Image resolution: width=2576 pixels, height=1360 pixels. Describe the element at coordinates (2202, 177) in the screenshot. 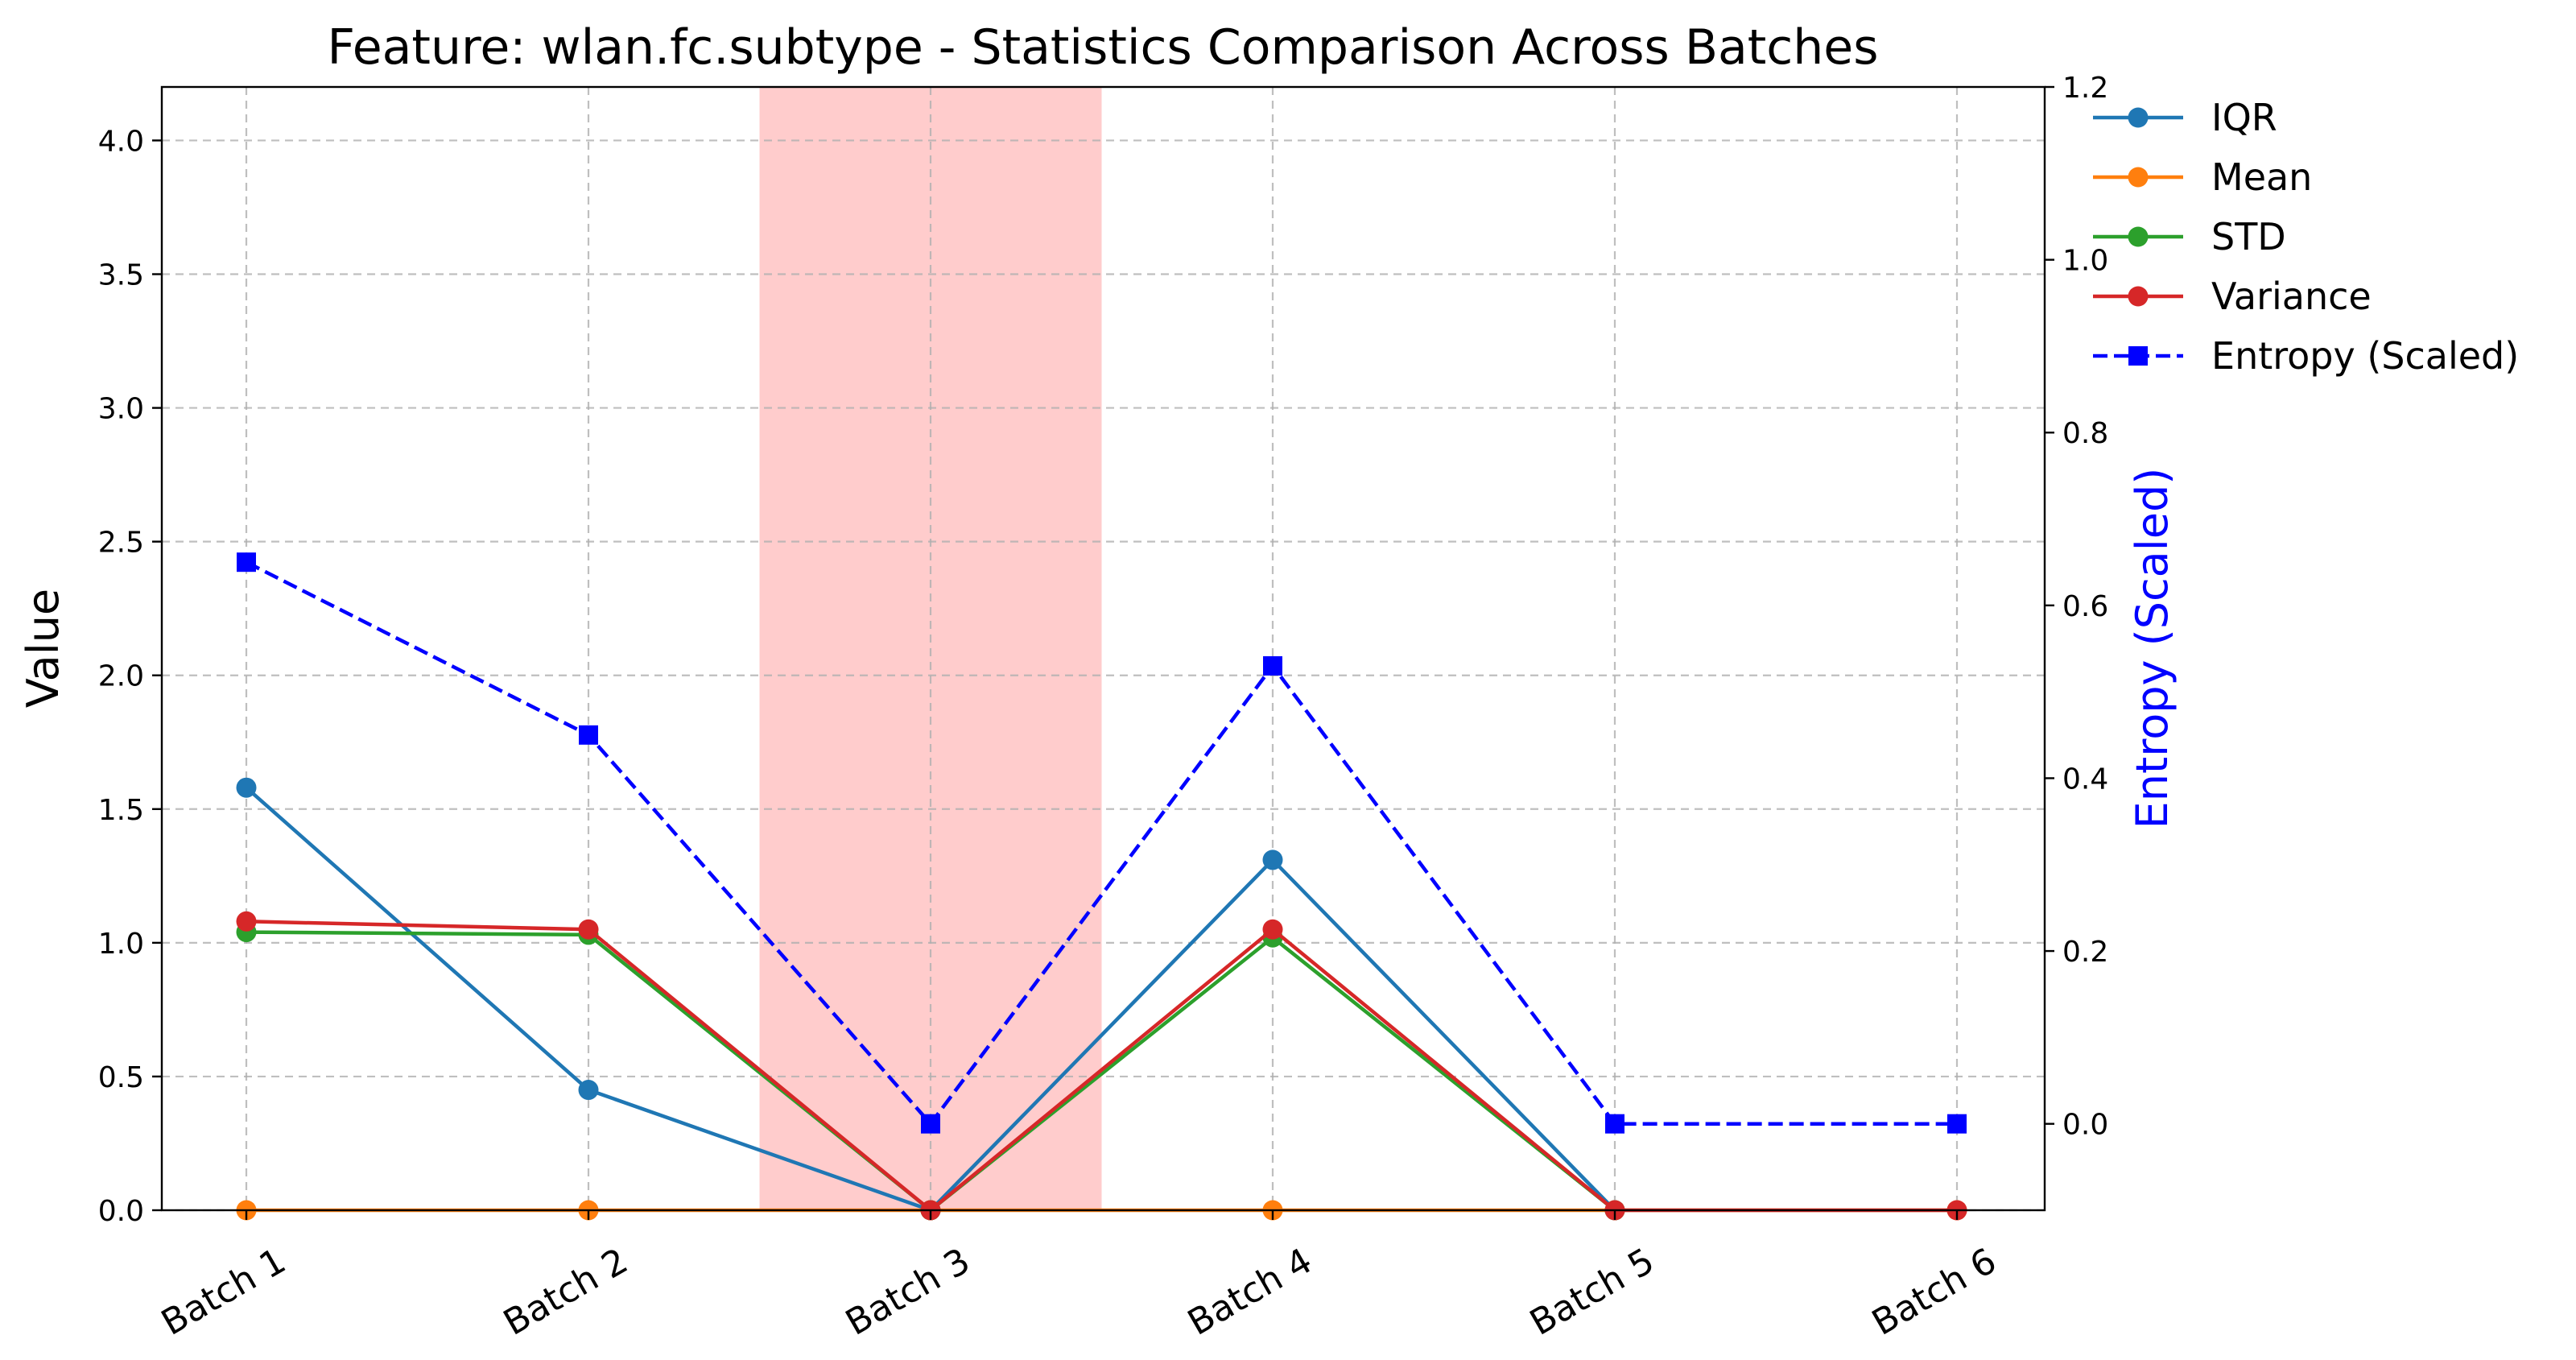

I see `legend-entry: Mean` at that location.